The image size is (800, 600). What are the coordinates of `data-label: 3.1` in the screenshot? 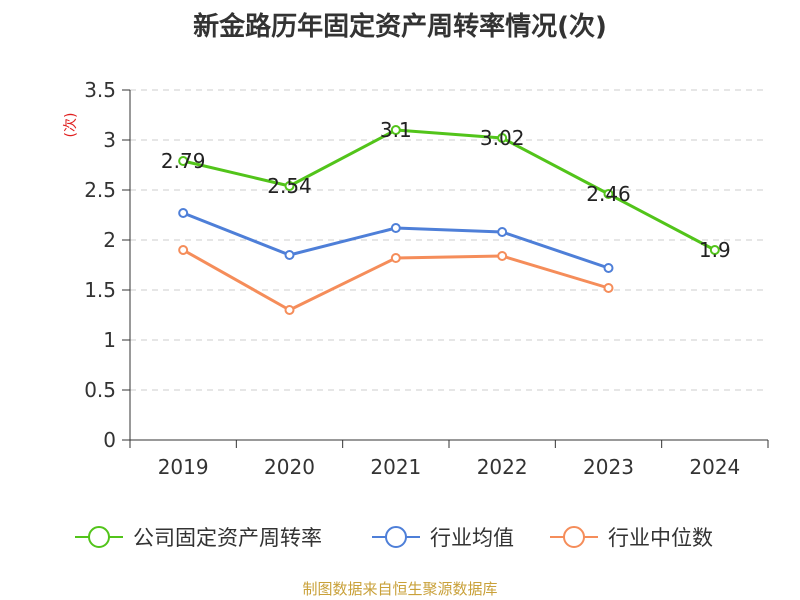 It's located at (396, 130).